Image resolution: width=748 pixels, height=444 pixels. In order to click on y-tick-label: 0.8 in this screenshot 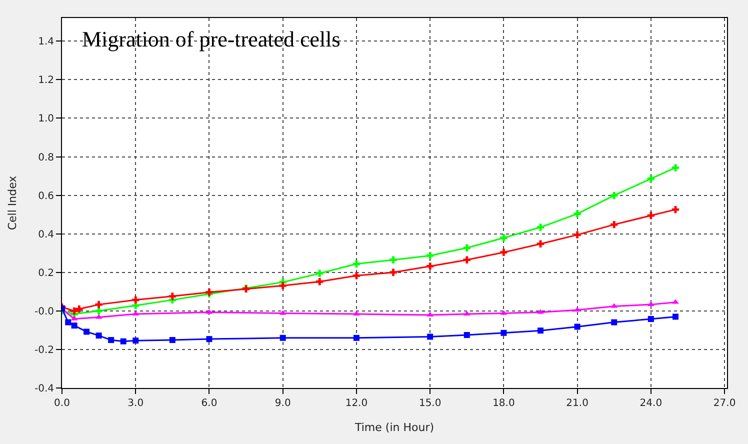, I will do `click(46, 158)`.